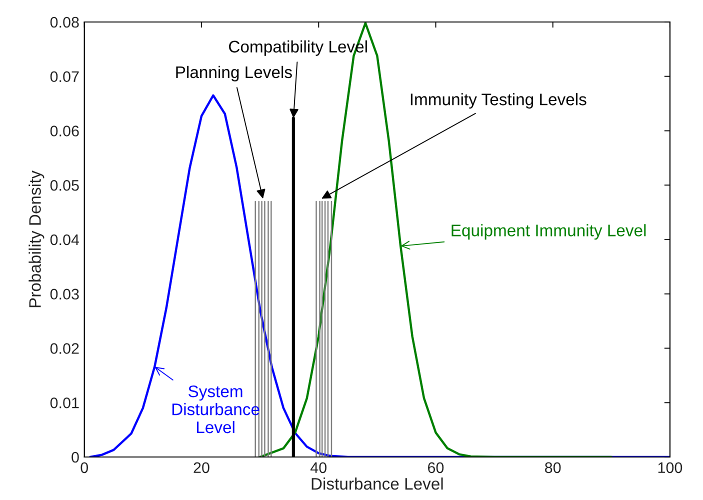  I want to click on y-tick-label: 0.01, so click(64, 402).